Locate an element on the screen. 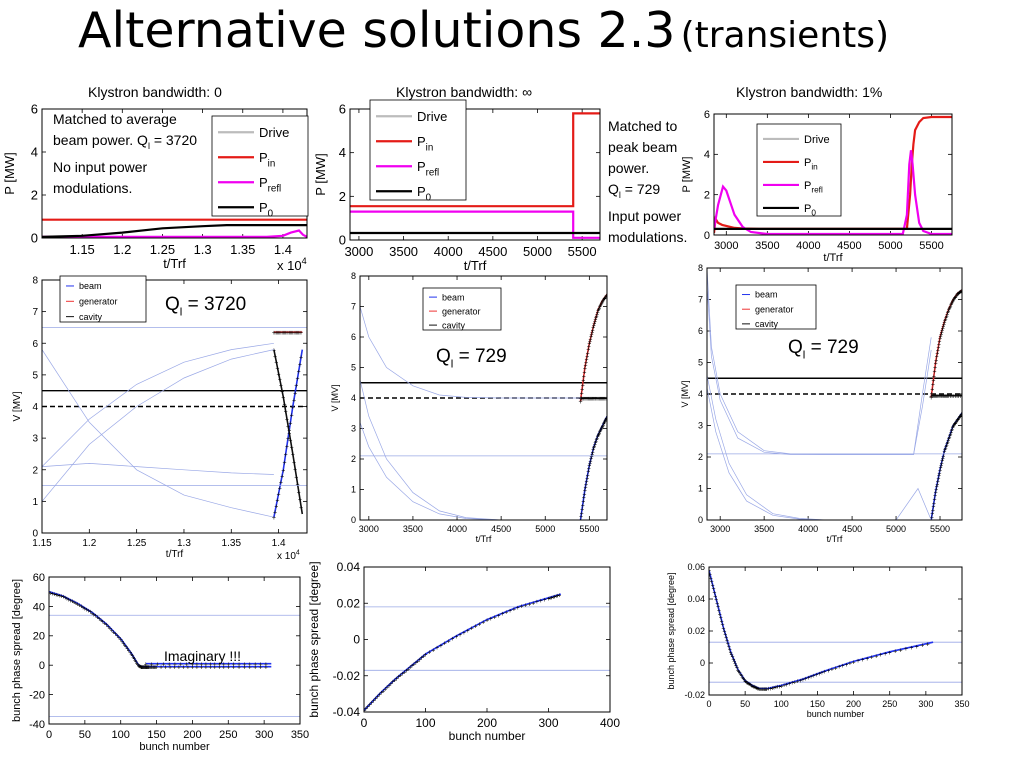 Image resolution: width=1024 pixels, height=768 pixels. x-tick-label: 1.2 is located at coordinates (122, 249).